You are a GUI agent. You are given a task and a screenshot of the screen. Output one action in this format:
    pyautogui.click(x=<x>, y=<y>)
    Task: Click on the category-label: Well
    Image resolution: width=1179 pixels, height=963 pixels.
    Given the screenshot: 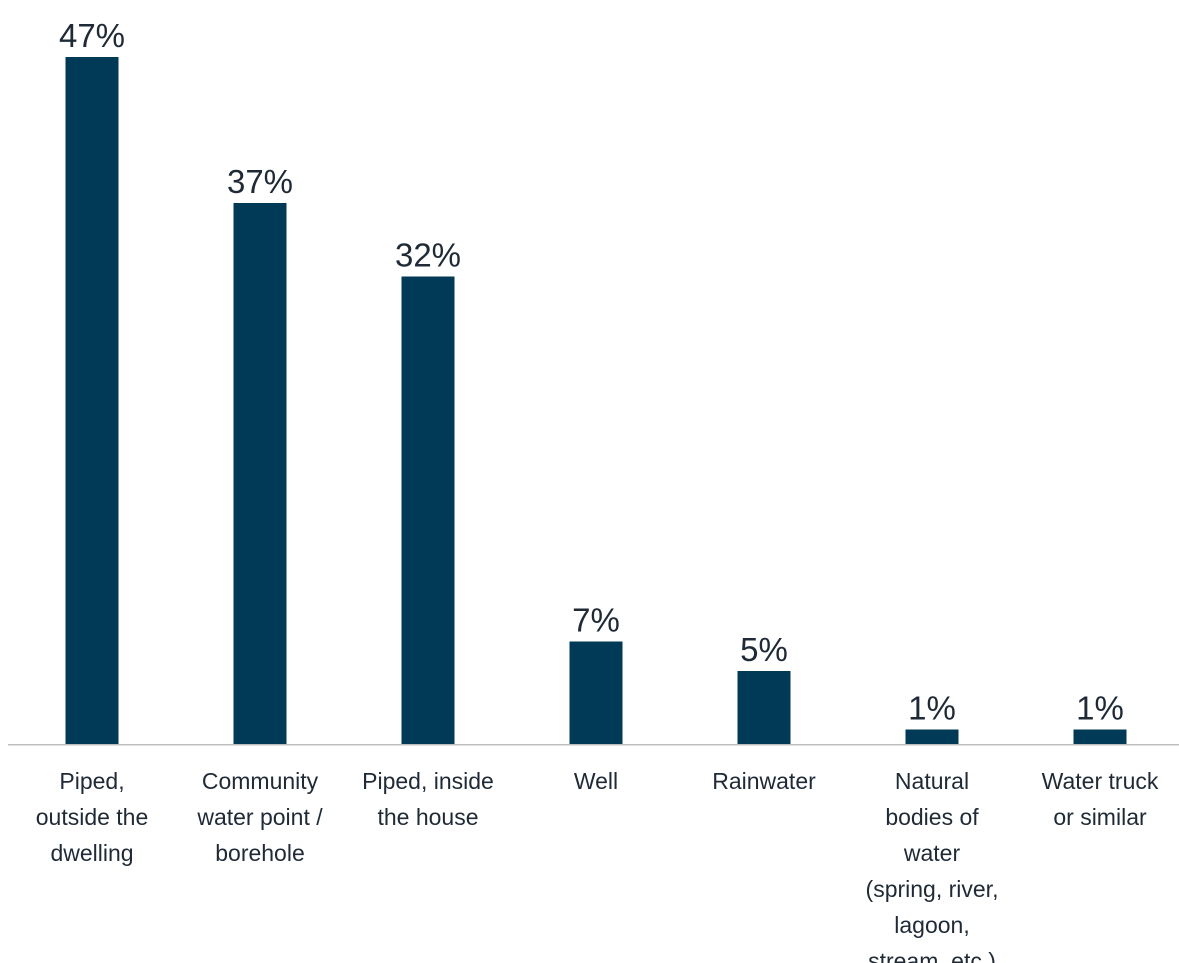 What is the action you would take?
    pyautogui.click(x=596, y=781)
    